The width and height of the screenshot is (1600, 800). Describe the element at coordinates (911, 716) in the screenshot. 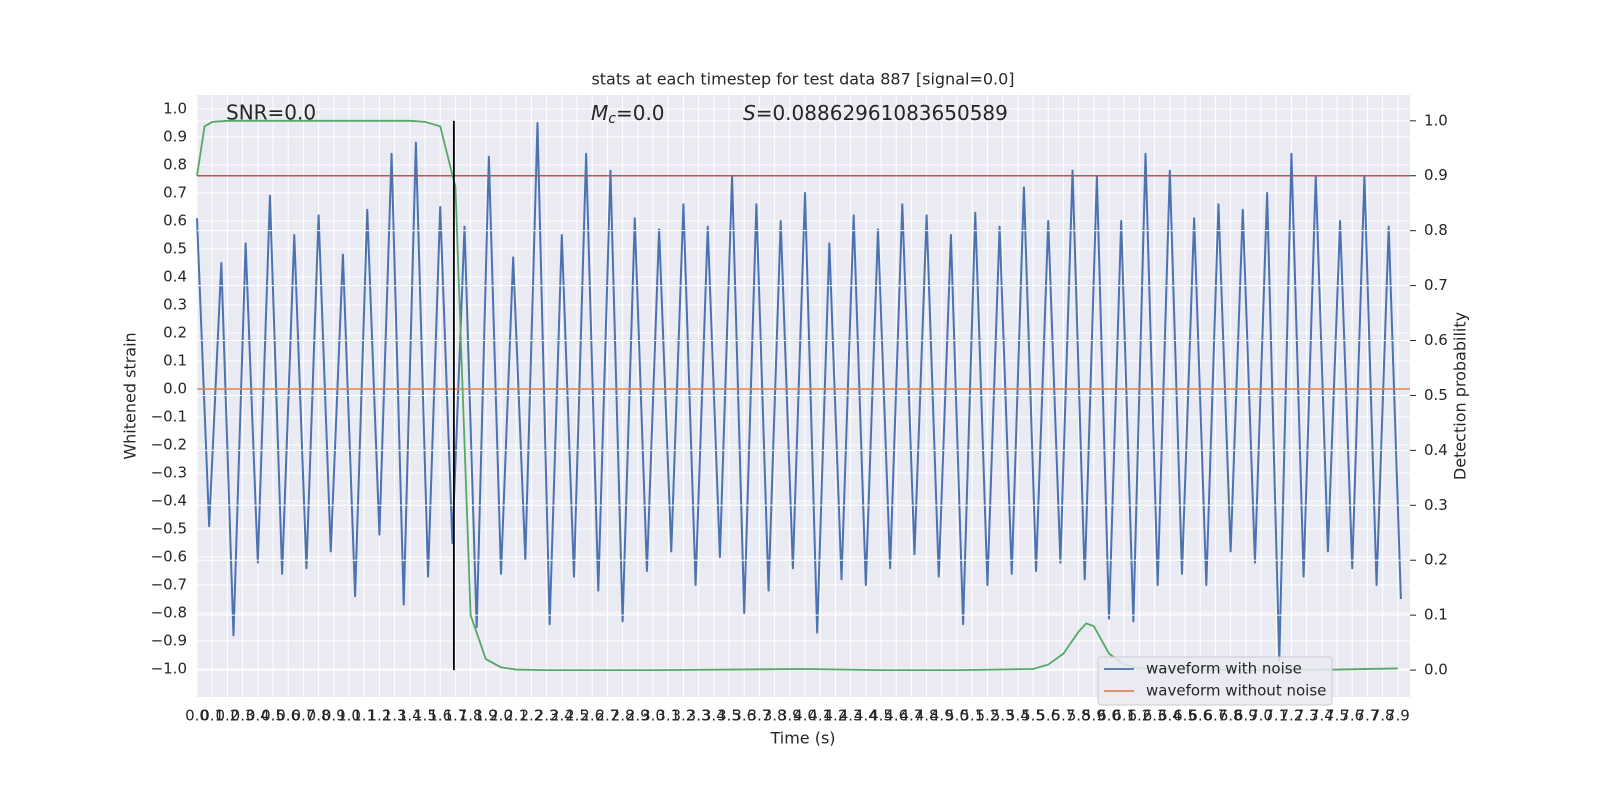

I see `x-tick-label: 4.7` at that location.